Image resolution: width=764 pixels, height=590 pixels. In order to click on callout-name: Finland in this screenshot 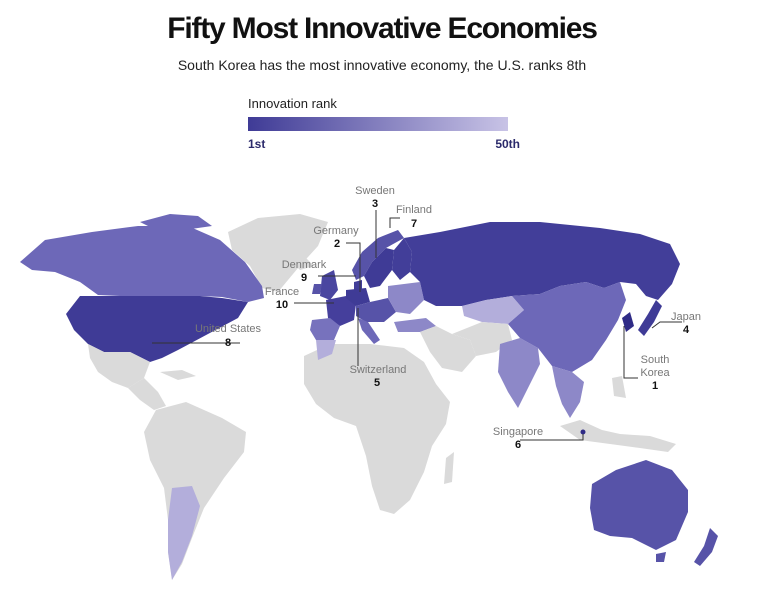, I will do `click(414, 210)`.